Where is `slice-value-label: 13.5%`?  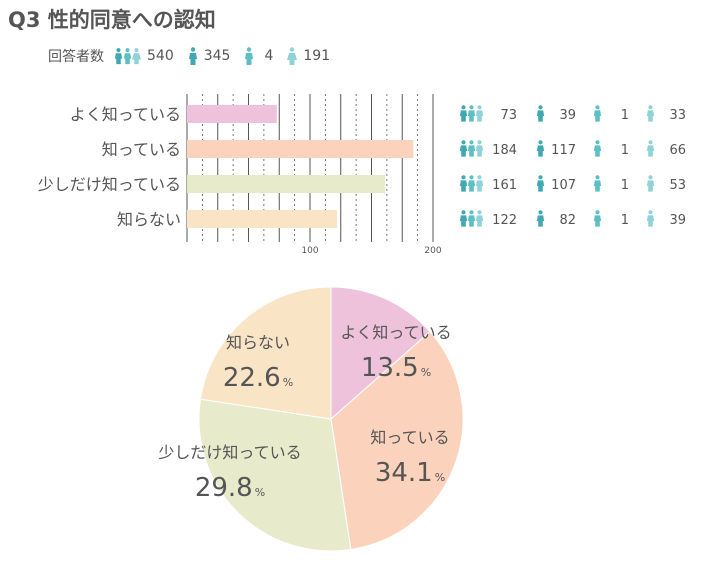 slice-value-label: 13.5% is located at coordinates (396, 368).